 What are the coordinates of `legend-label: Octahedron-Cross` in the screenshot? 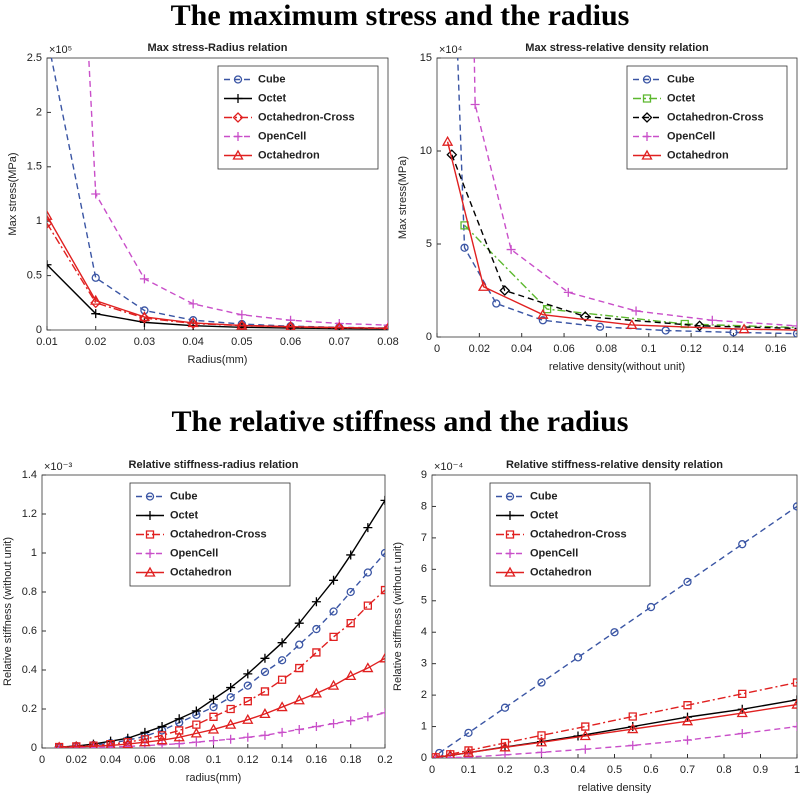 It's located at (715, 117).